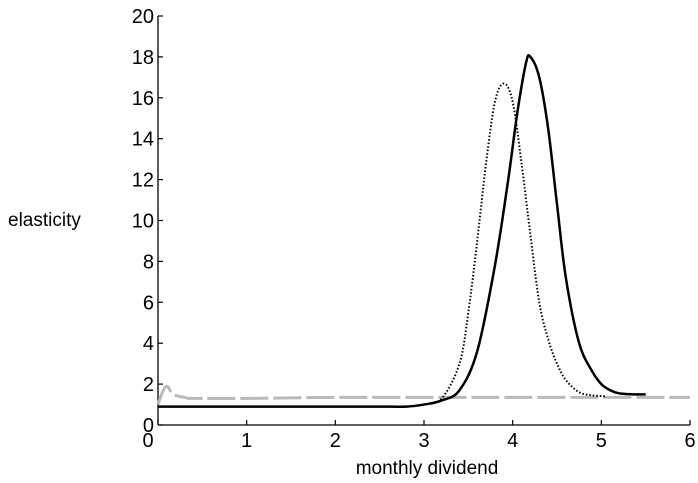 This screenshot has height=483, width=698. What do you see at coordinates (423, 395) in the screenshot?
I see `series-line-dashed` at bounding box center [423, 395].